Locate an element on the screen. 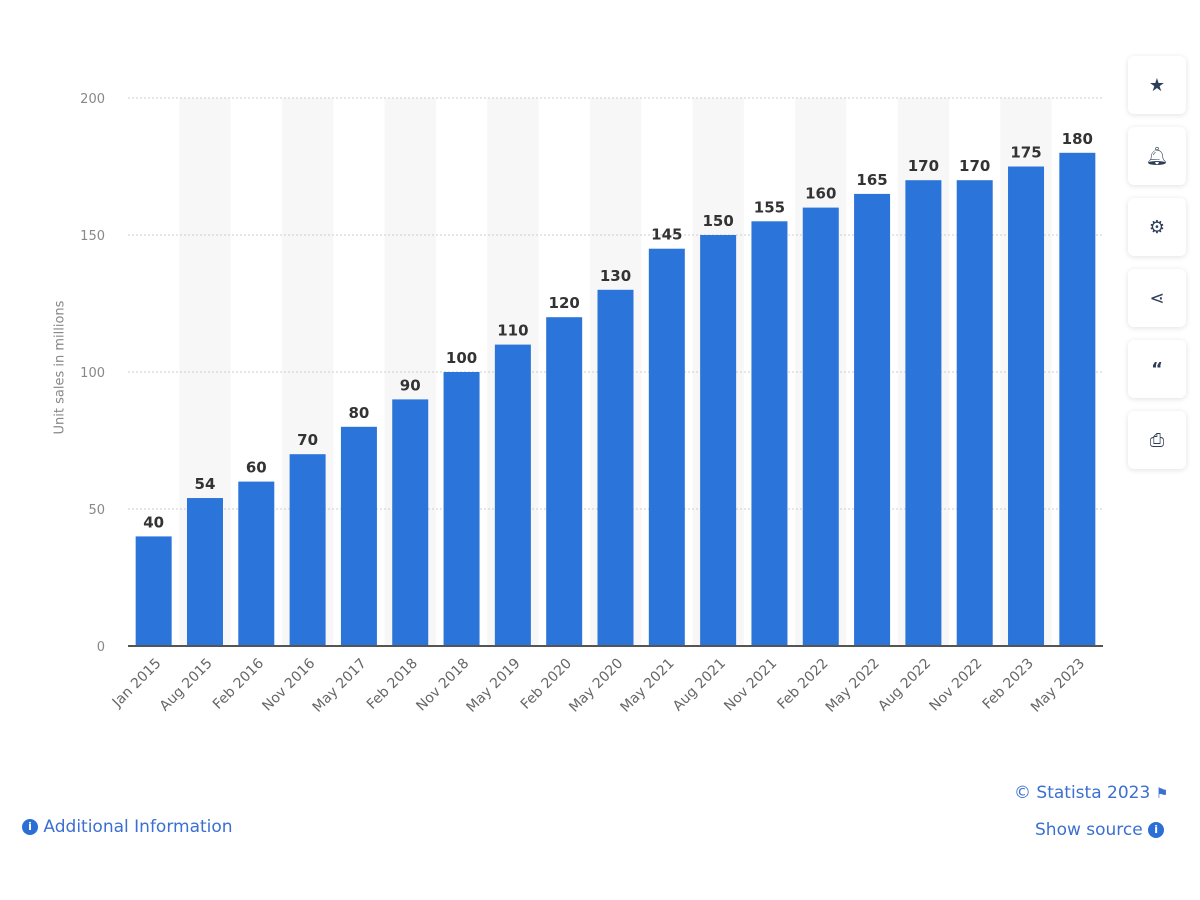 This screenshot has height=900, width=1200. x-tick-label: Feb 2018 is located at coordinates (392, 684).